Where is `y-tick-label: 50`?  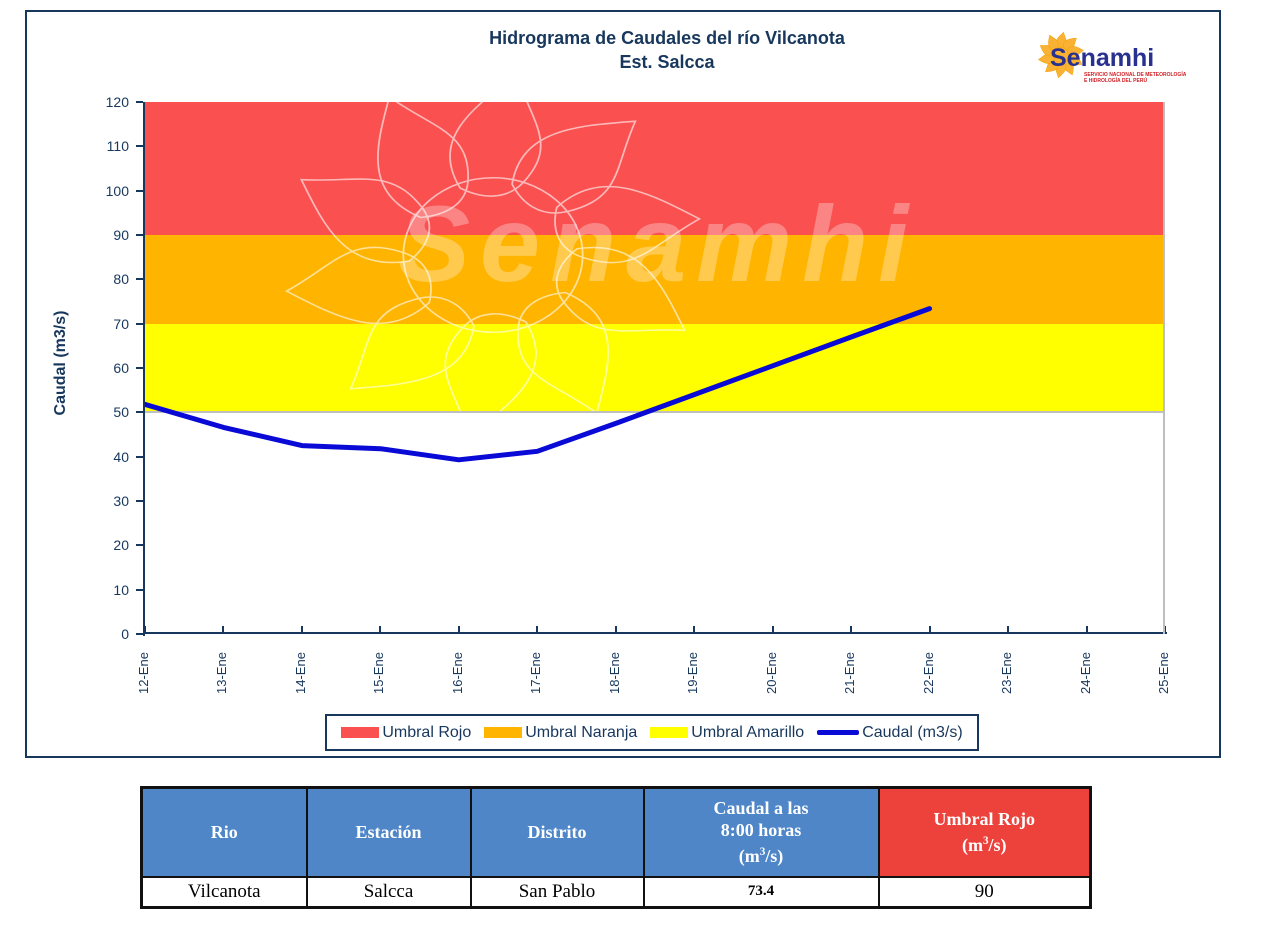
y-tick-label: 50 is located at coordinates (121, 412).